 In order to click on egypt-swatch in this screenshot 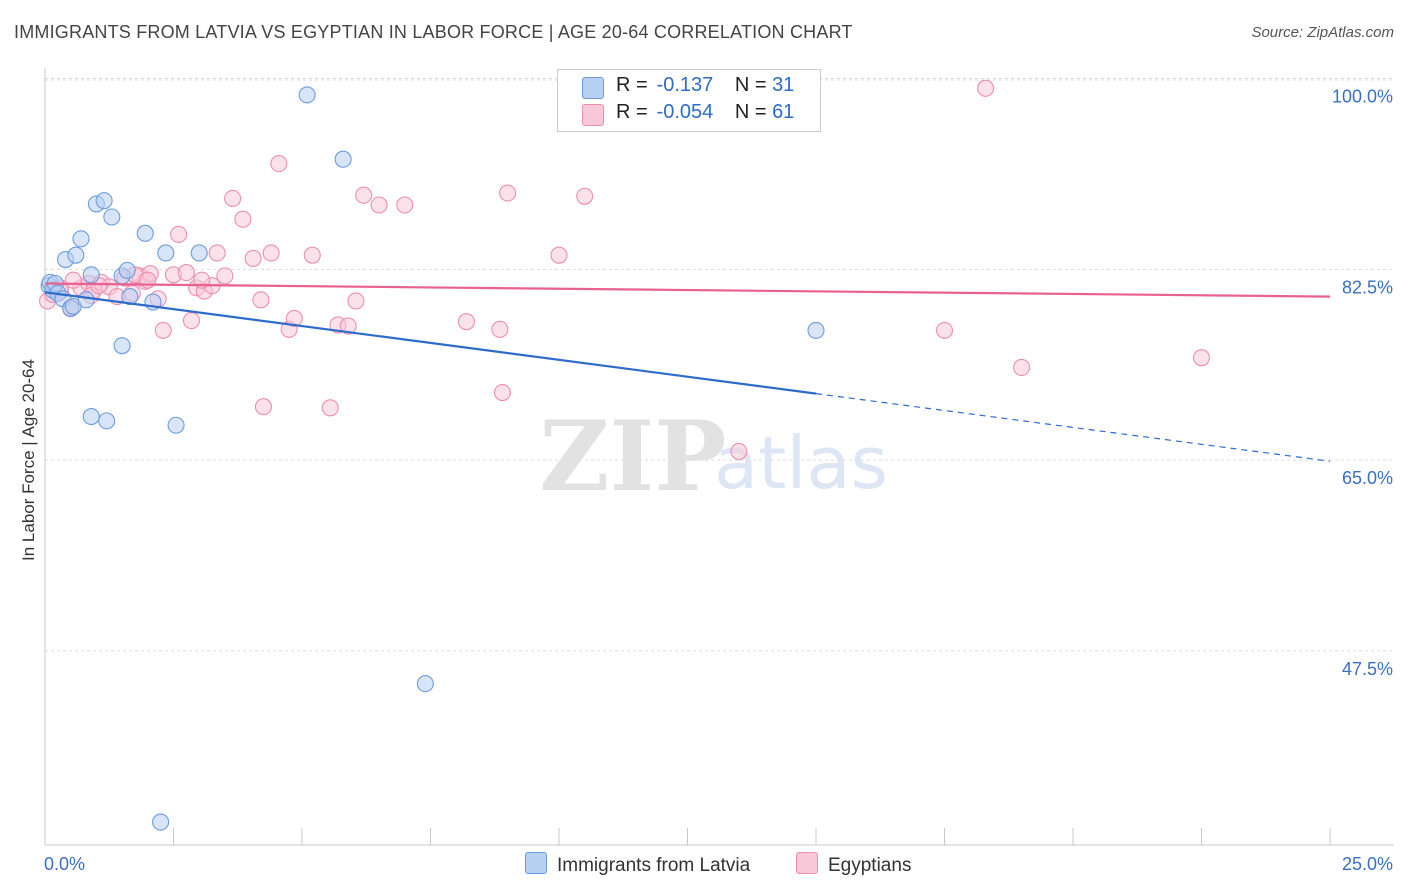, I will do `click(593, 115)`.